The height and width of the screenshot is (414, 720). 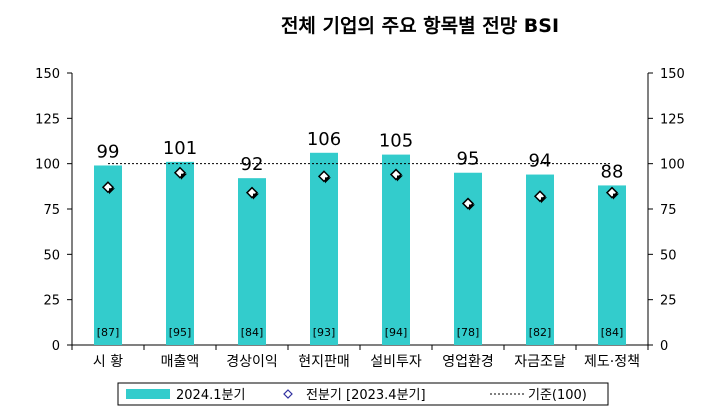 I want to click on y-tick-label-right: 150, so click(x=672, y=74).